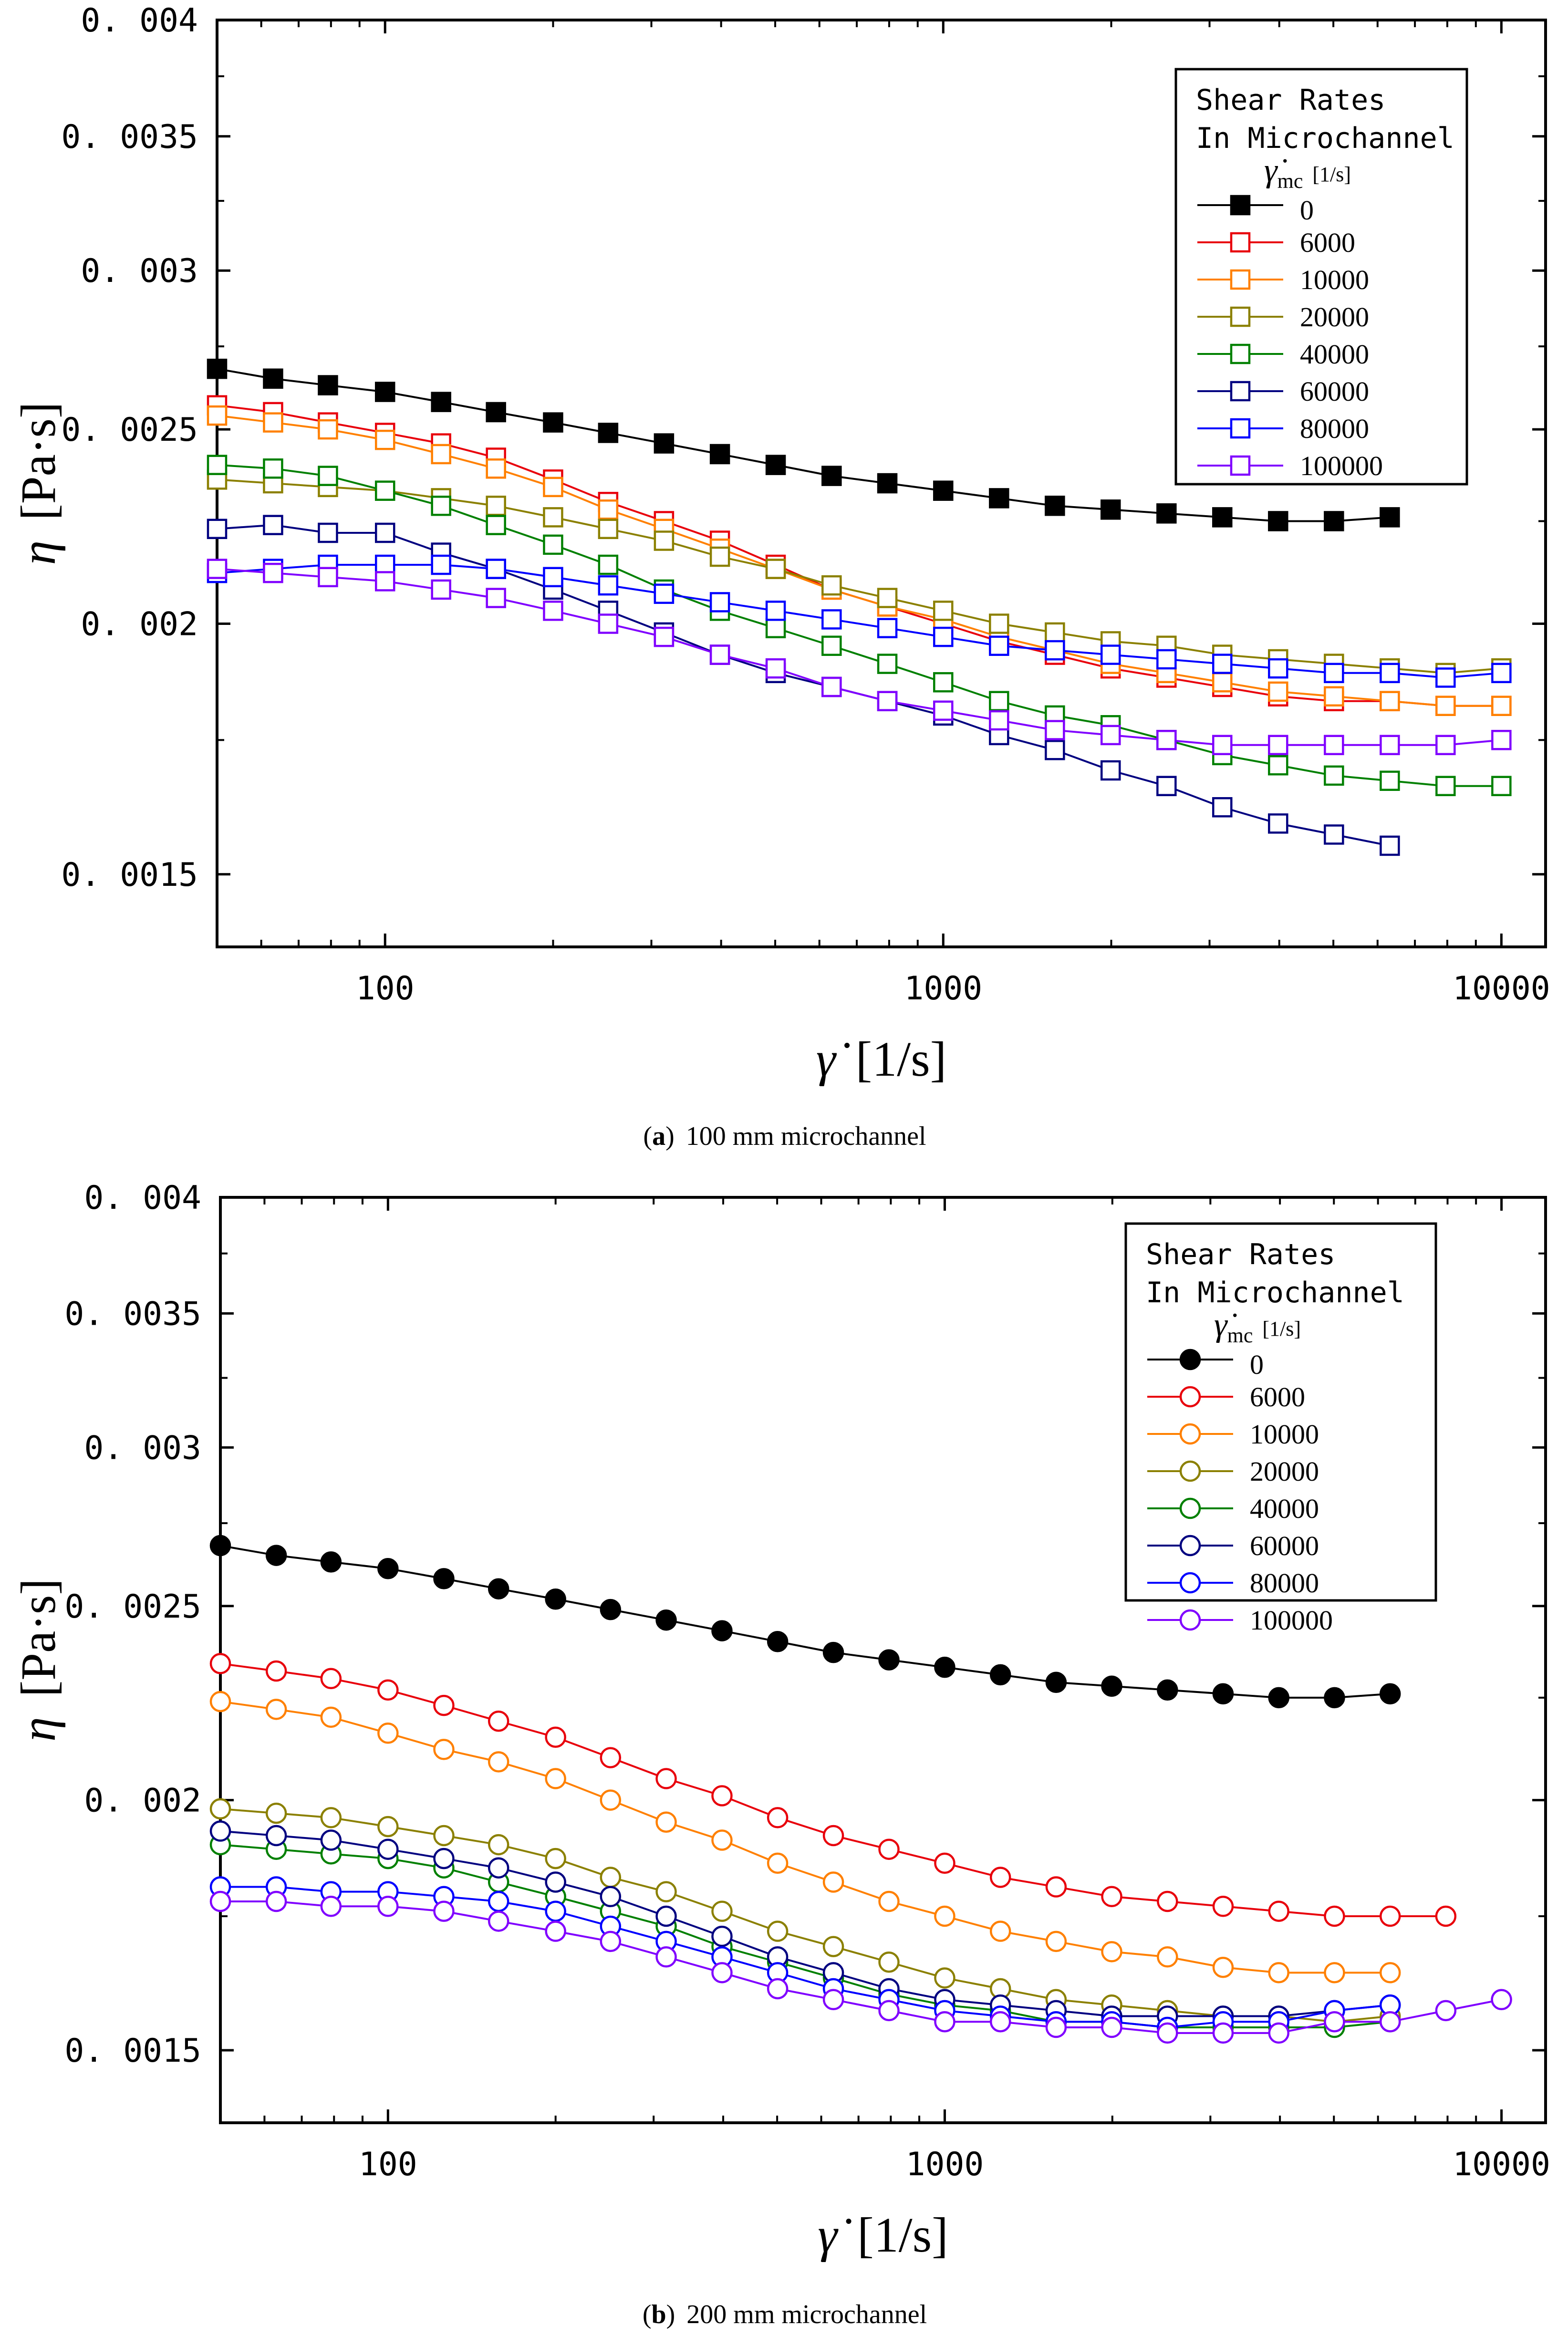 The width and height of the screenshot is (1568, 2336). What do you see at coordinates (139, 271) in the screenshot?
I see `y-tick-label: 0. 003` at bounding box center [139, 271].